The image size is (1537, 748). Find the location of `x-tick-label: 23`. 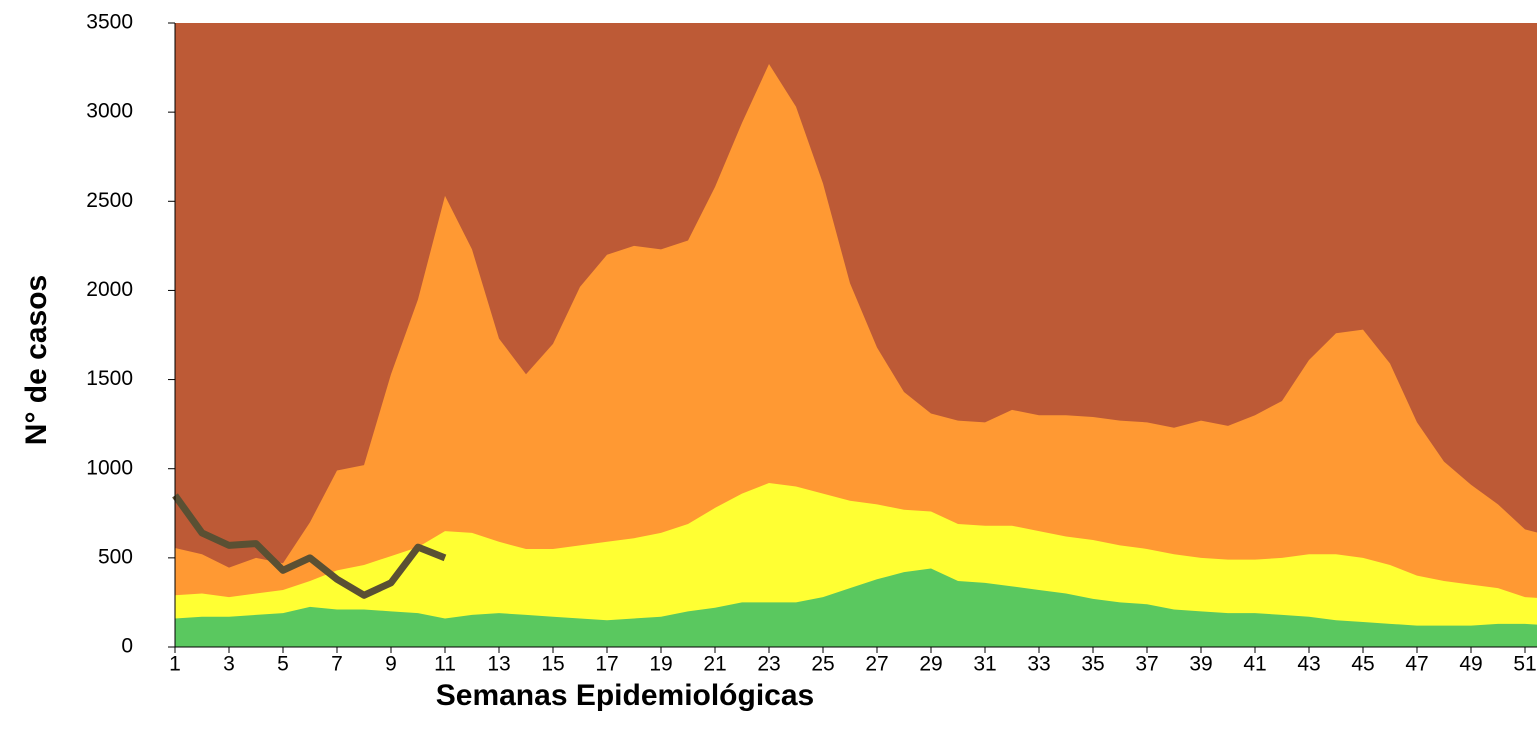

x-tick-label: 23 is located at coordinates (768, 664).